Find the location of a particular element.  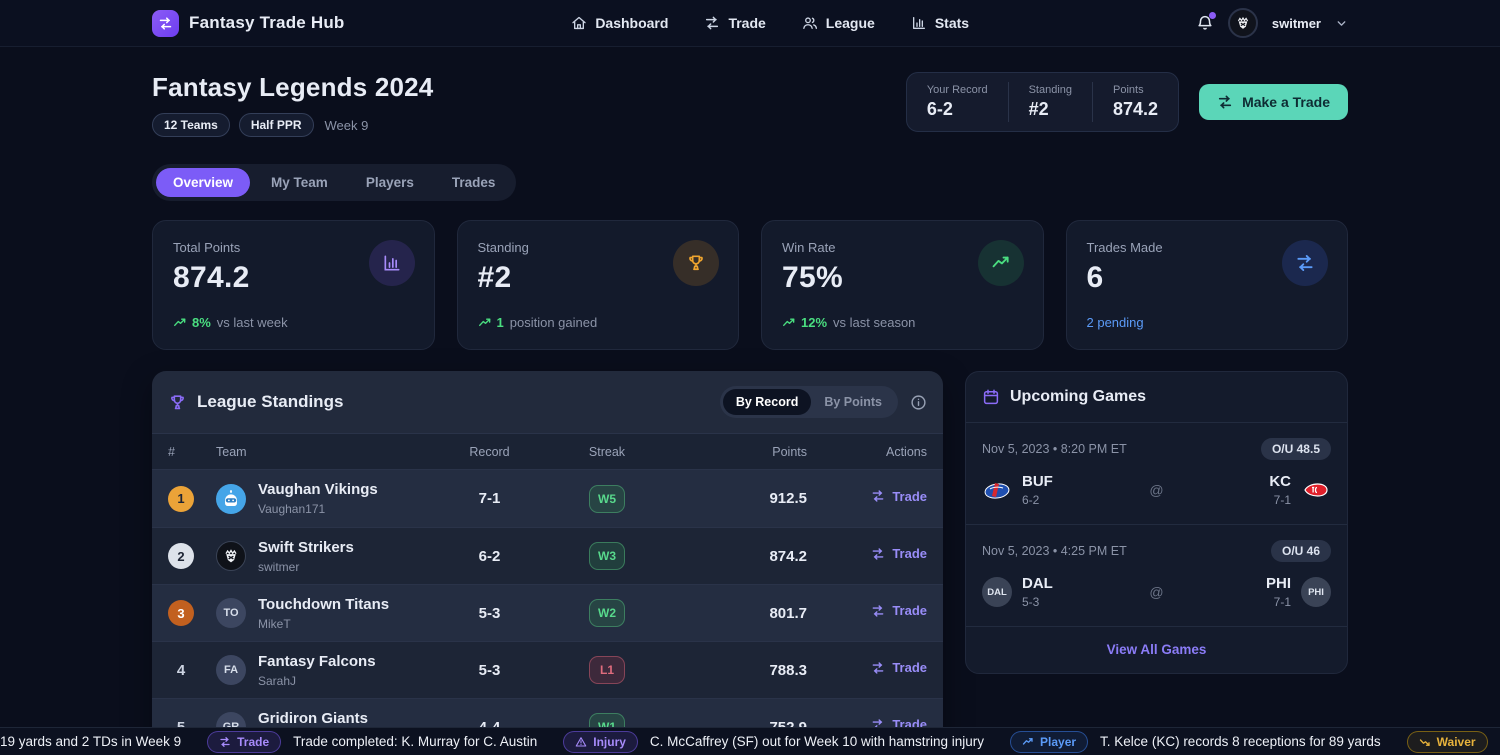

brand-name: Fantasy Trade Hub is located at coordinates (267, 22).